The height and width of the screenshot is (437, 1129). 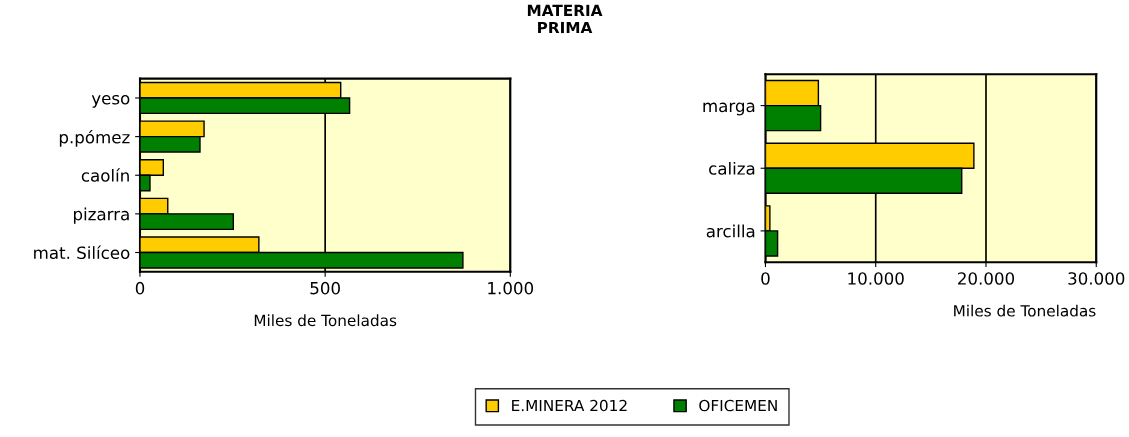 I want to click on y-tick-label: caliza, so click(x=732, y=168).